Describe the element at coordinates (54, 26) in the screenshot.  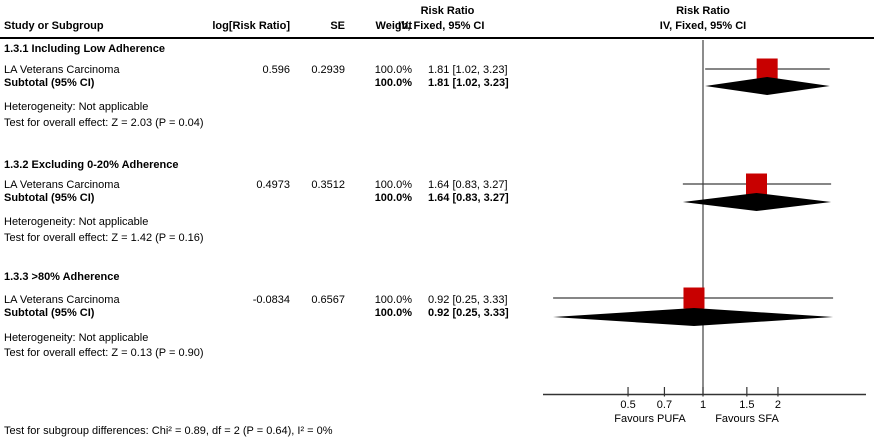
I see `column-header-study: Study or Subgroup` at that location.